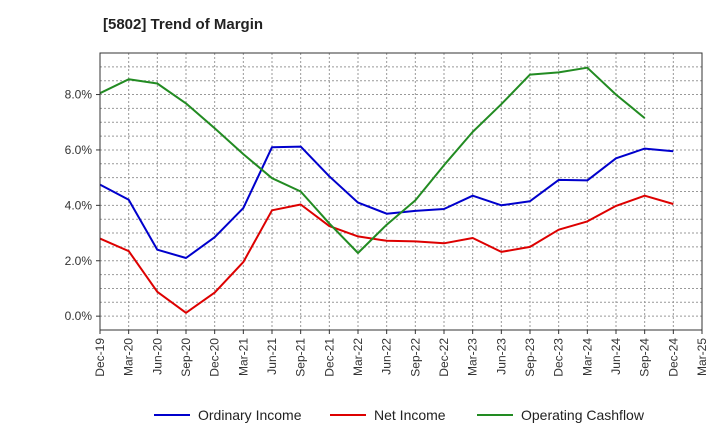  I want to click on x-tick-label: Mar-20, so click(129, 357).